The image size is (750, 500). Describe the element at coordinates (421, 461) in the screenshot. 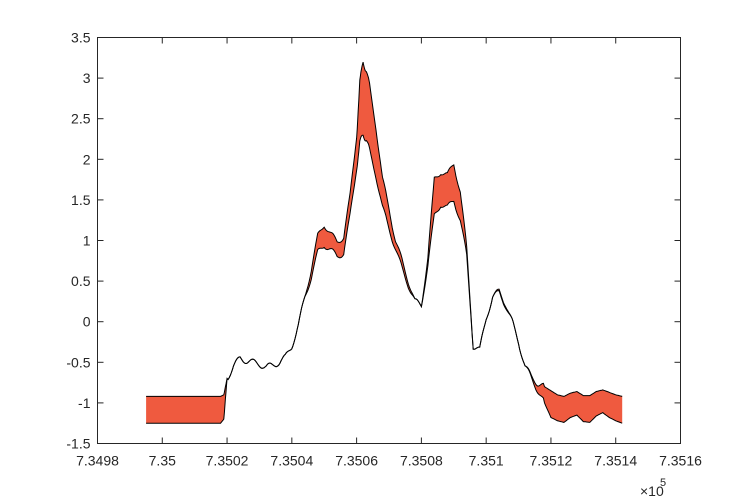

I see `x-tick-label: 7.3508` at that location.